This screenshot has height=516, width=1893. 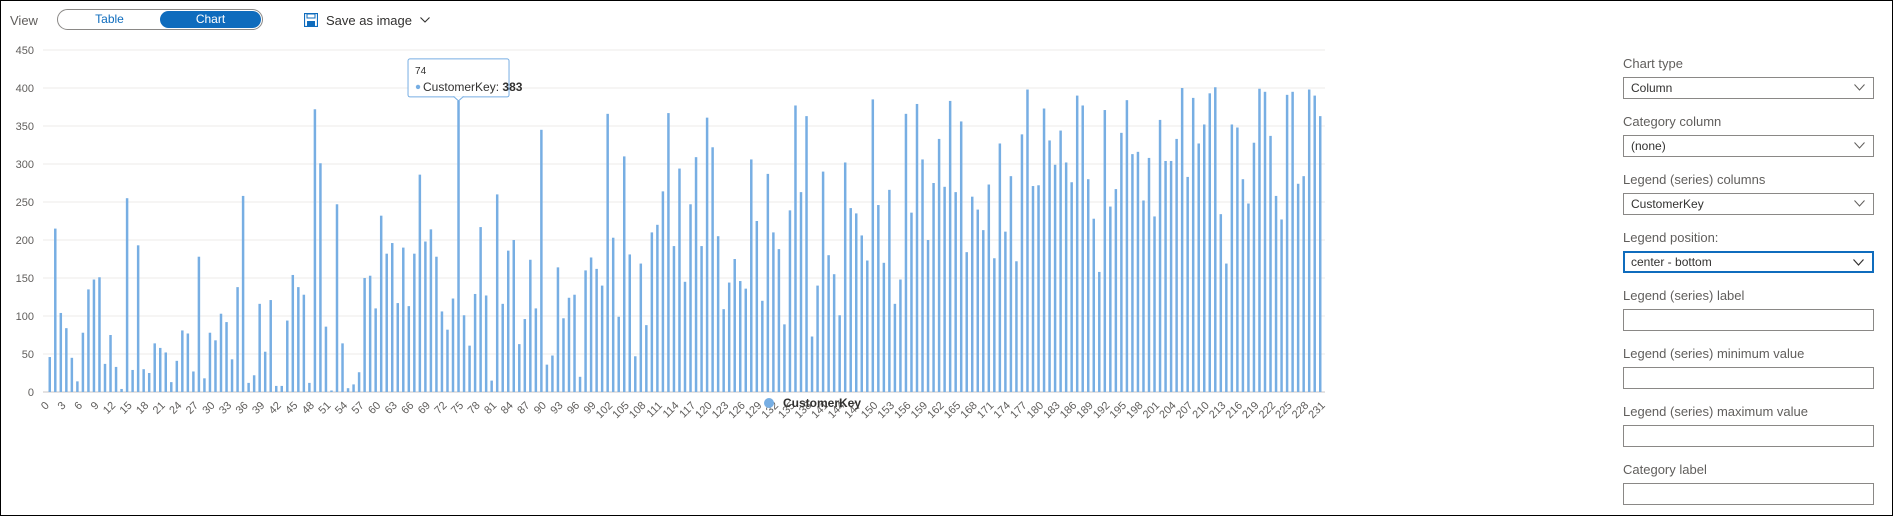 I want to click on category-column-select: (none), so click(x=1748, y=146).